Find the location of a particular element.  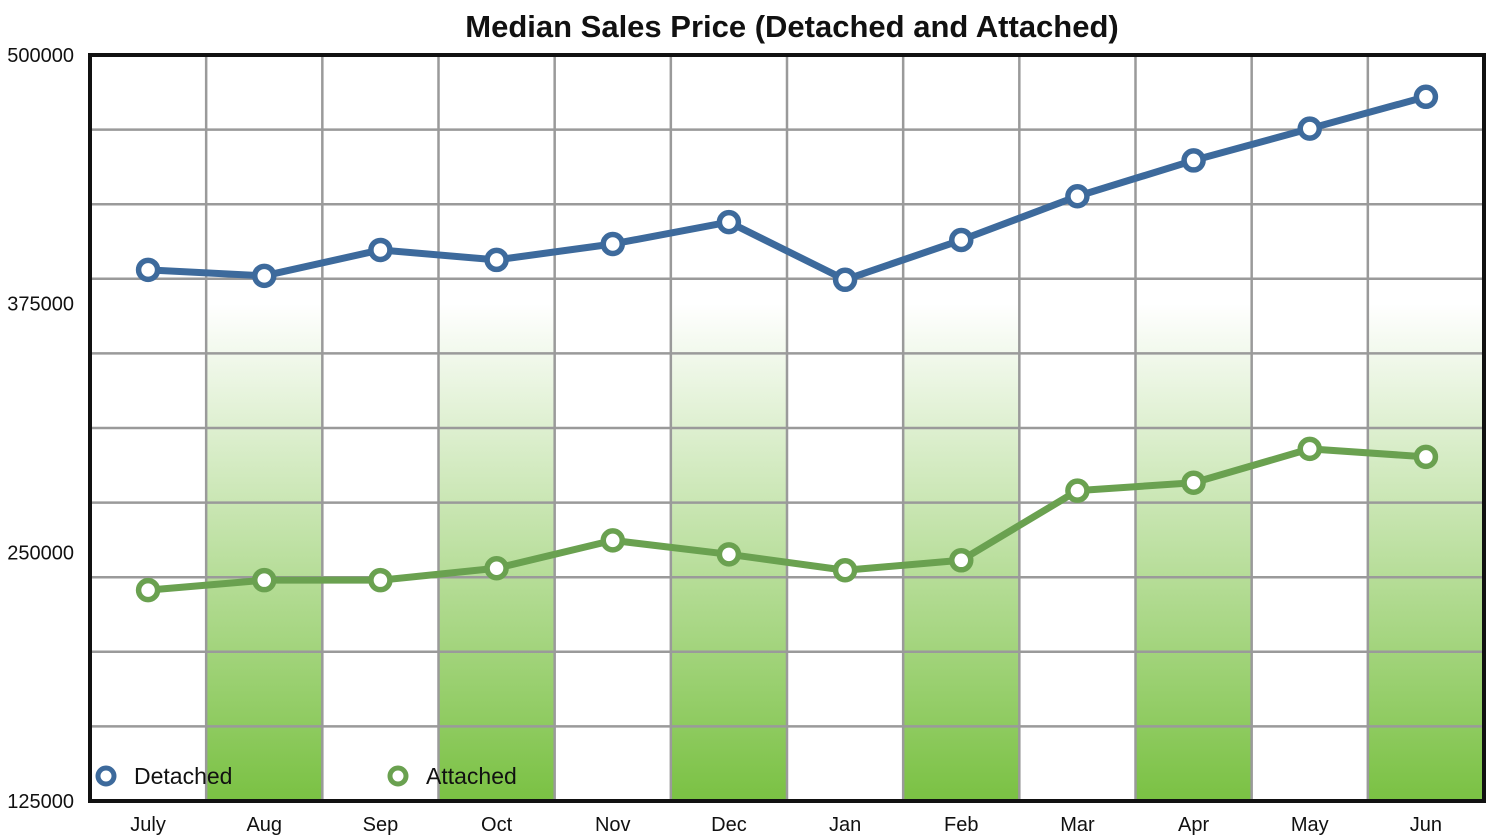

x-tick-label: May is located at coordinates (1310, 825).